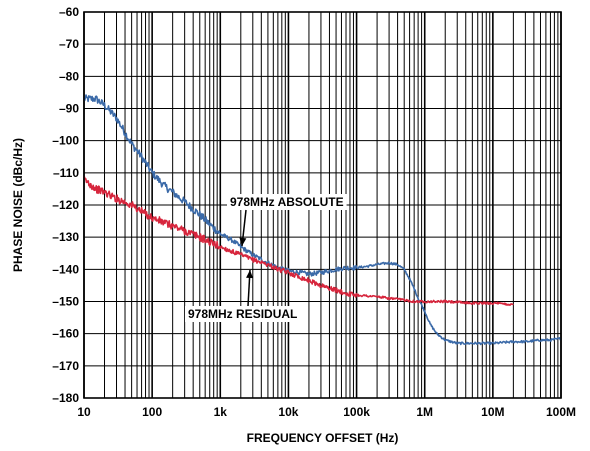 The height and width of the screenshot is (451, 590). What do you see at coordinates (65, 398) in the screenshot?
I see `y-tick-label: –180` at bounding box center [65, 398].